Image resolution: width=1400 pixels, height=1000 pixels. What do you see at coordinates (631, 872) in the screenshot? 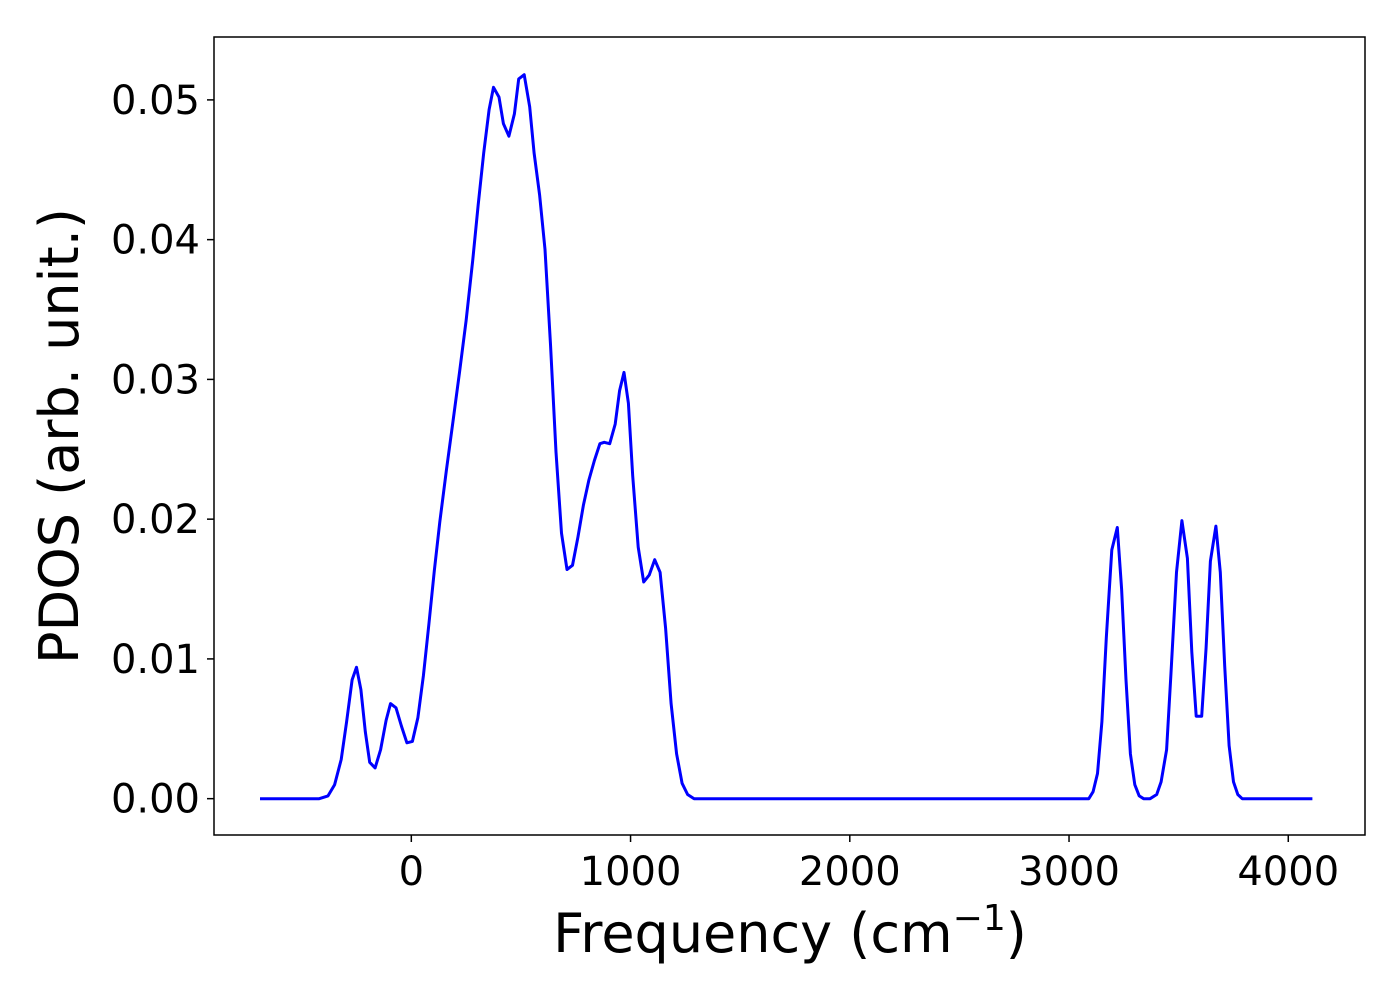
I see `x-tick-label: 1000` at bounding box center [631, 872].